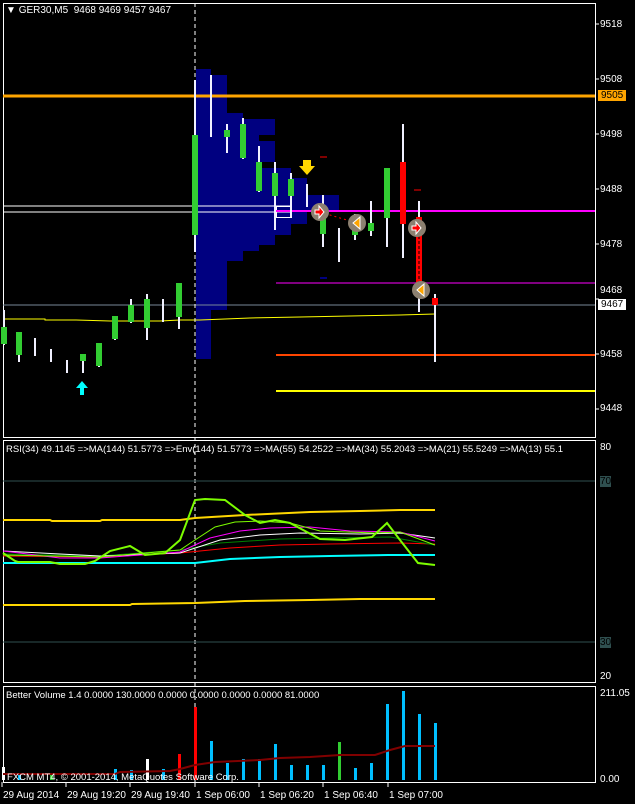 This screenshot has height=804, width=635. I want to click on time-label: 29 Aug 2014, so click(31, 795).